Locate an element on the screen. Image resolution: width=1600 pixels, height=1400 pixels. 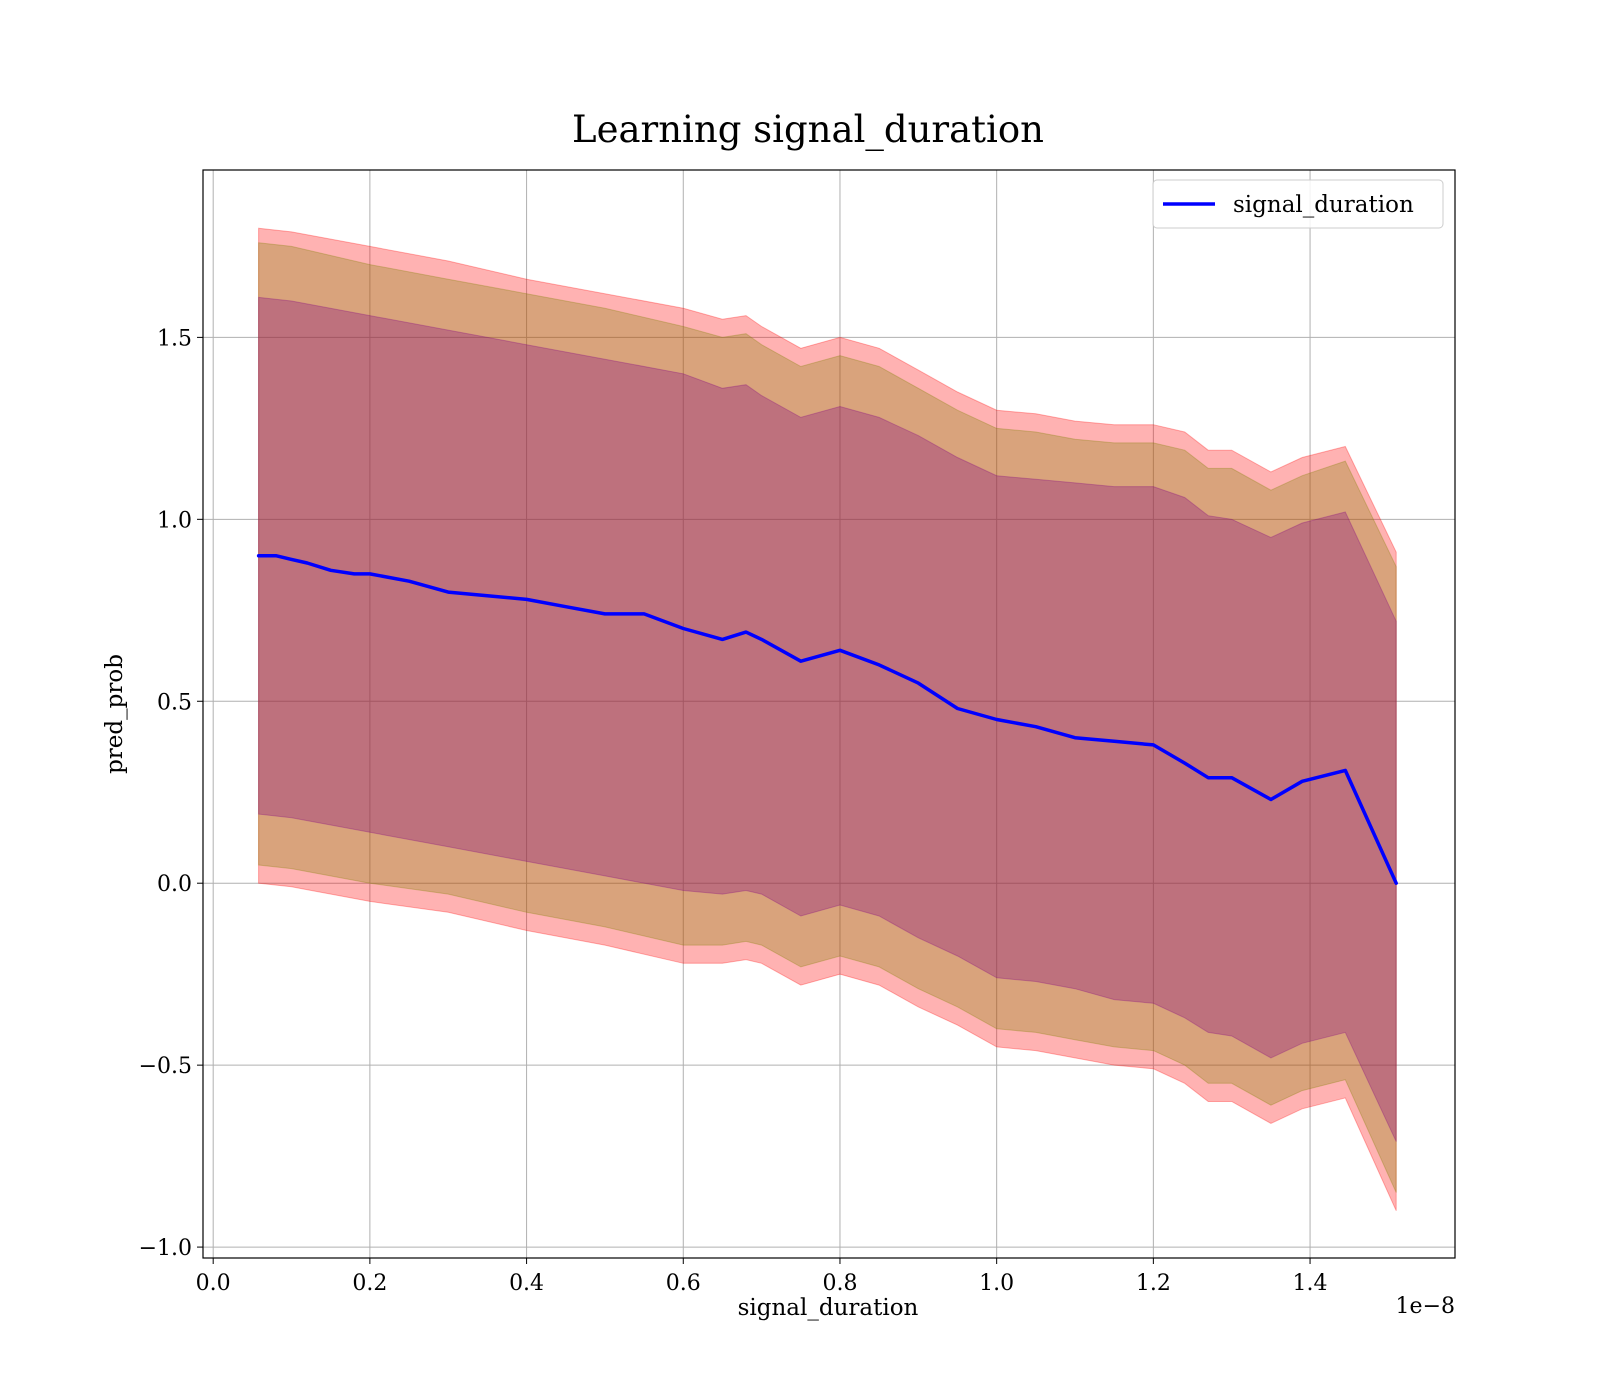
chart-title: Learning signal_duration is located at coordinates (808, 130).